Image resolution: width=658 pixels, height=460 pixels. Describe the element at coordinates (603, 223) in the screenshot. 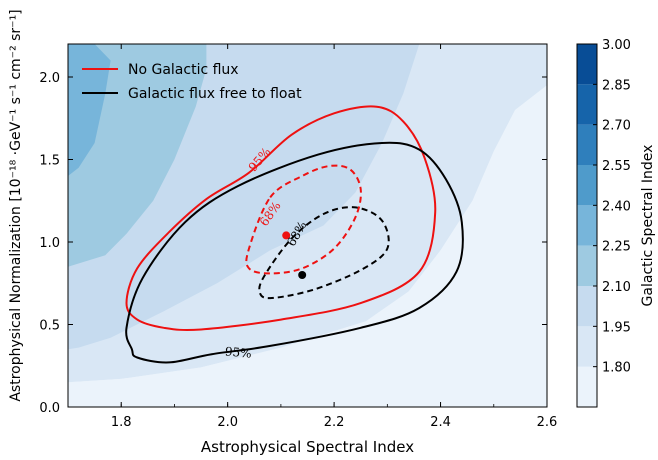

I see `colorbar: 1.80 1.95 2.10 2.25 2.40 2.55 2.70 2.85 3.00` at that location.